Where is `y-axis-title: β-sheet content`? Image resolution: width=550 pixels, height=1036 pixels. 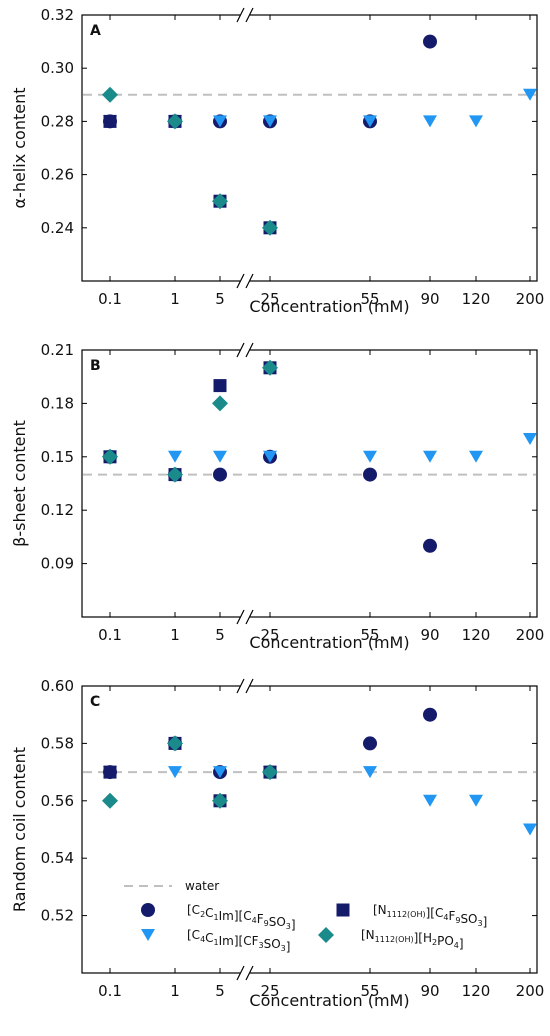
y-axis-title: β-sheet content is located at coordinates (19, 483).